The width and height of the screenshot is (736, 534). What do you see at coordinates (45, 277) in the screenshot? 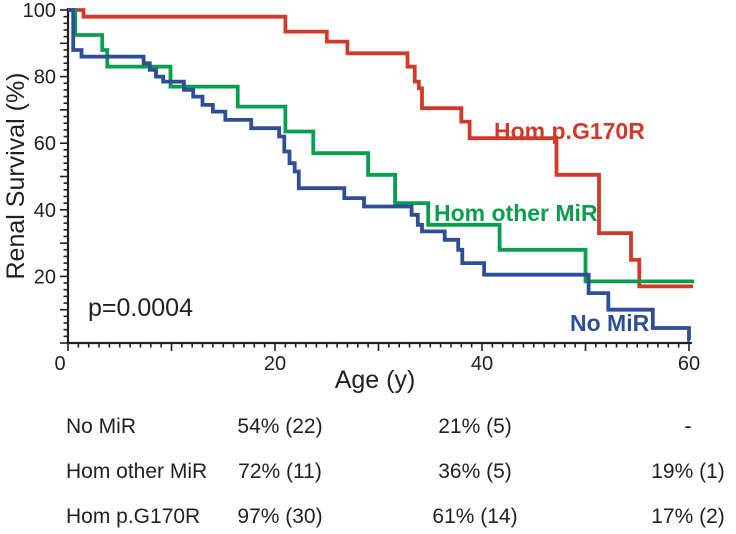
I see `y-tick-label: 20` at bounding box center [45, 277].